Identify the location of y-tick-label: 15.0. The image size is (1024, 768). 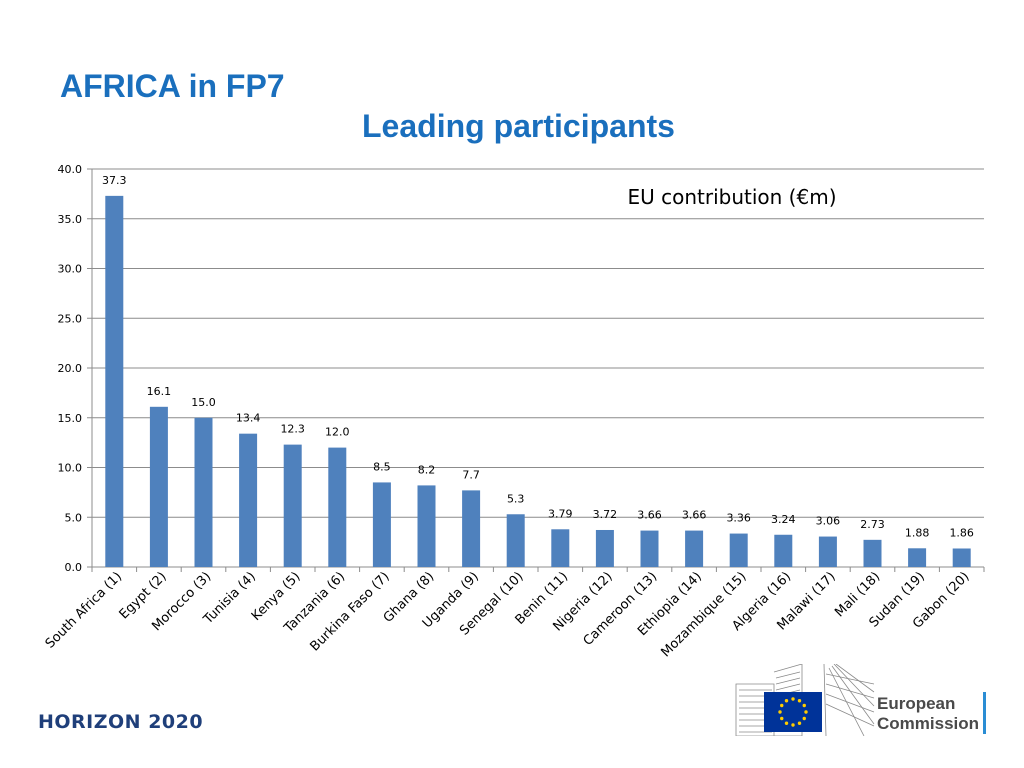
(70, 418).